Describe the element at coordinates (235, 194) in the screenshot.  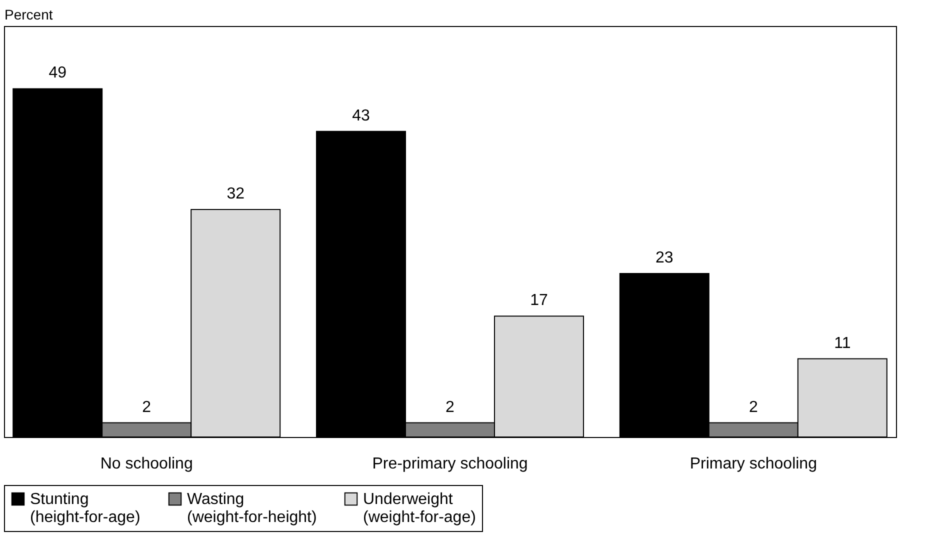
I see `data-label: 32` at that location.